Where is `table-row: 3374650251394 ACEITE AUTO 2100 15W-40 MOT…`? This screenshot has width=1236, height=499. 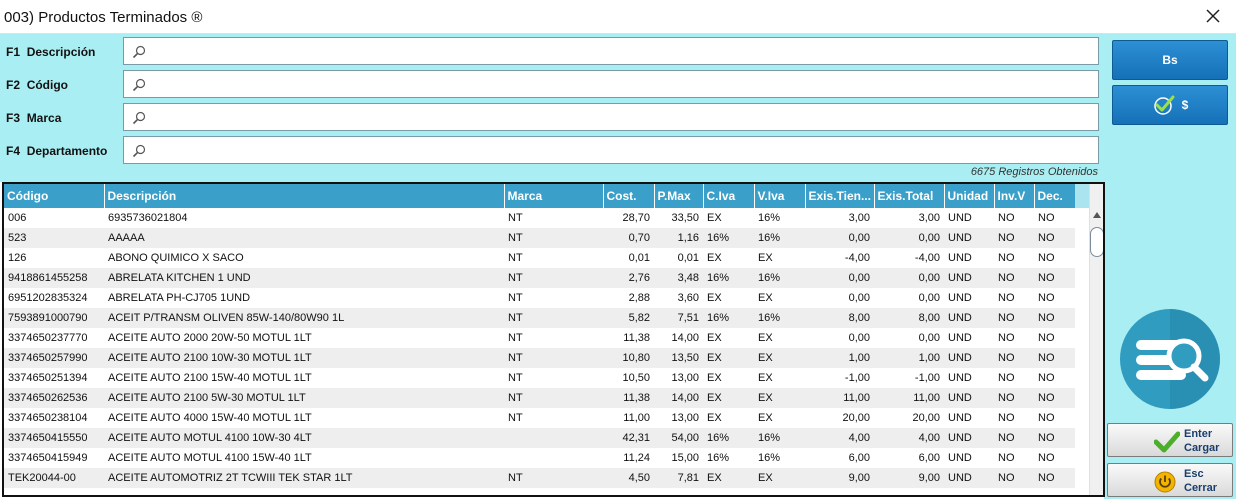 table-row: 3374650251394 ACEITE AUTO 2100 15W-40 MOT… is located at coordinates (539, 378).